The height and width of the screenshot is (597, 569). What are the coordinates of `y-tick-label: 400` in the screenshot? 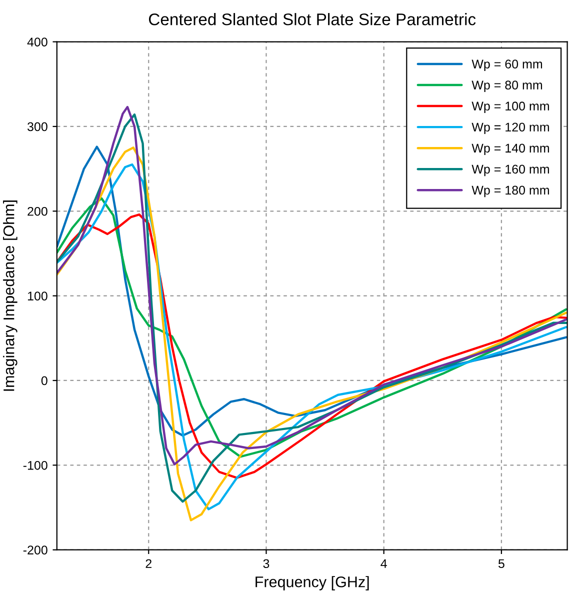 It's located at (37, 42).